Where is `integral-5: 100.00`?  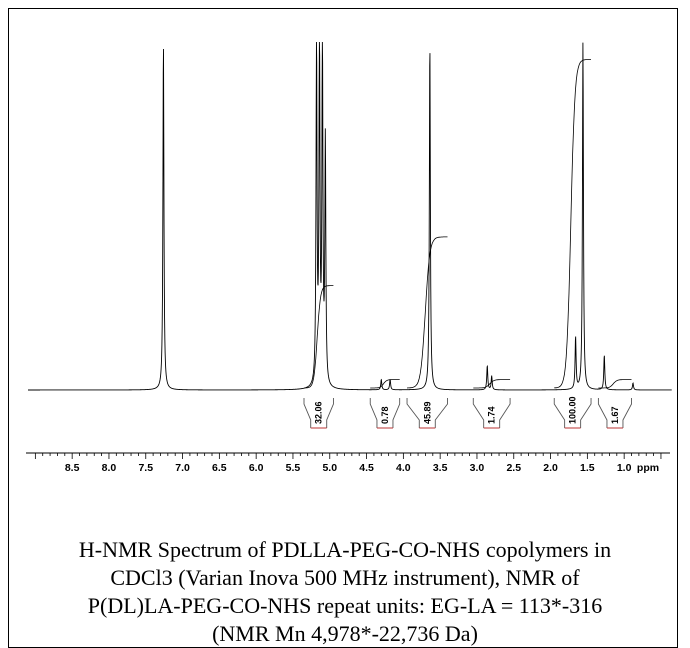 integral-5: 100.00 is located at coordinates (572, 244).